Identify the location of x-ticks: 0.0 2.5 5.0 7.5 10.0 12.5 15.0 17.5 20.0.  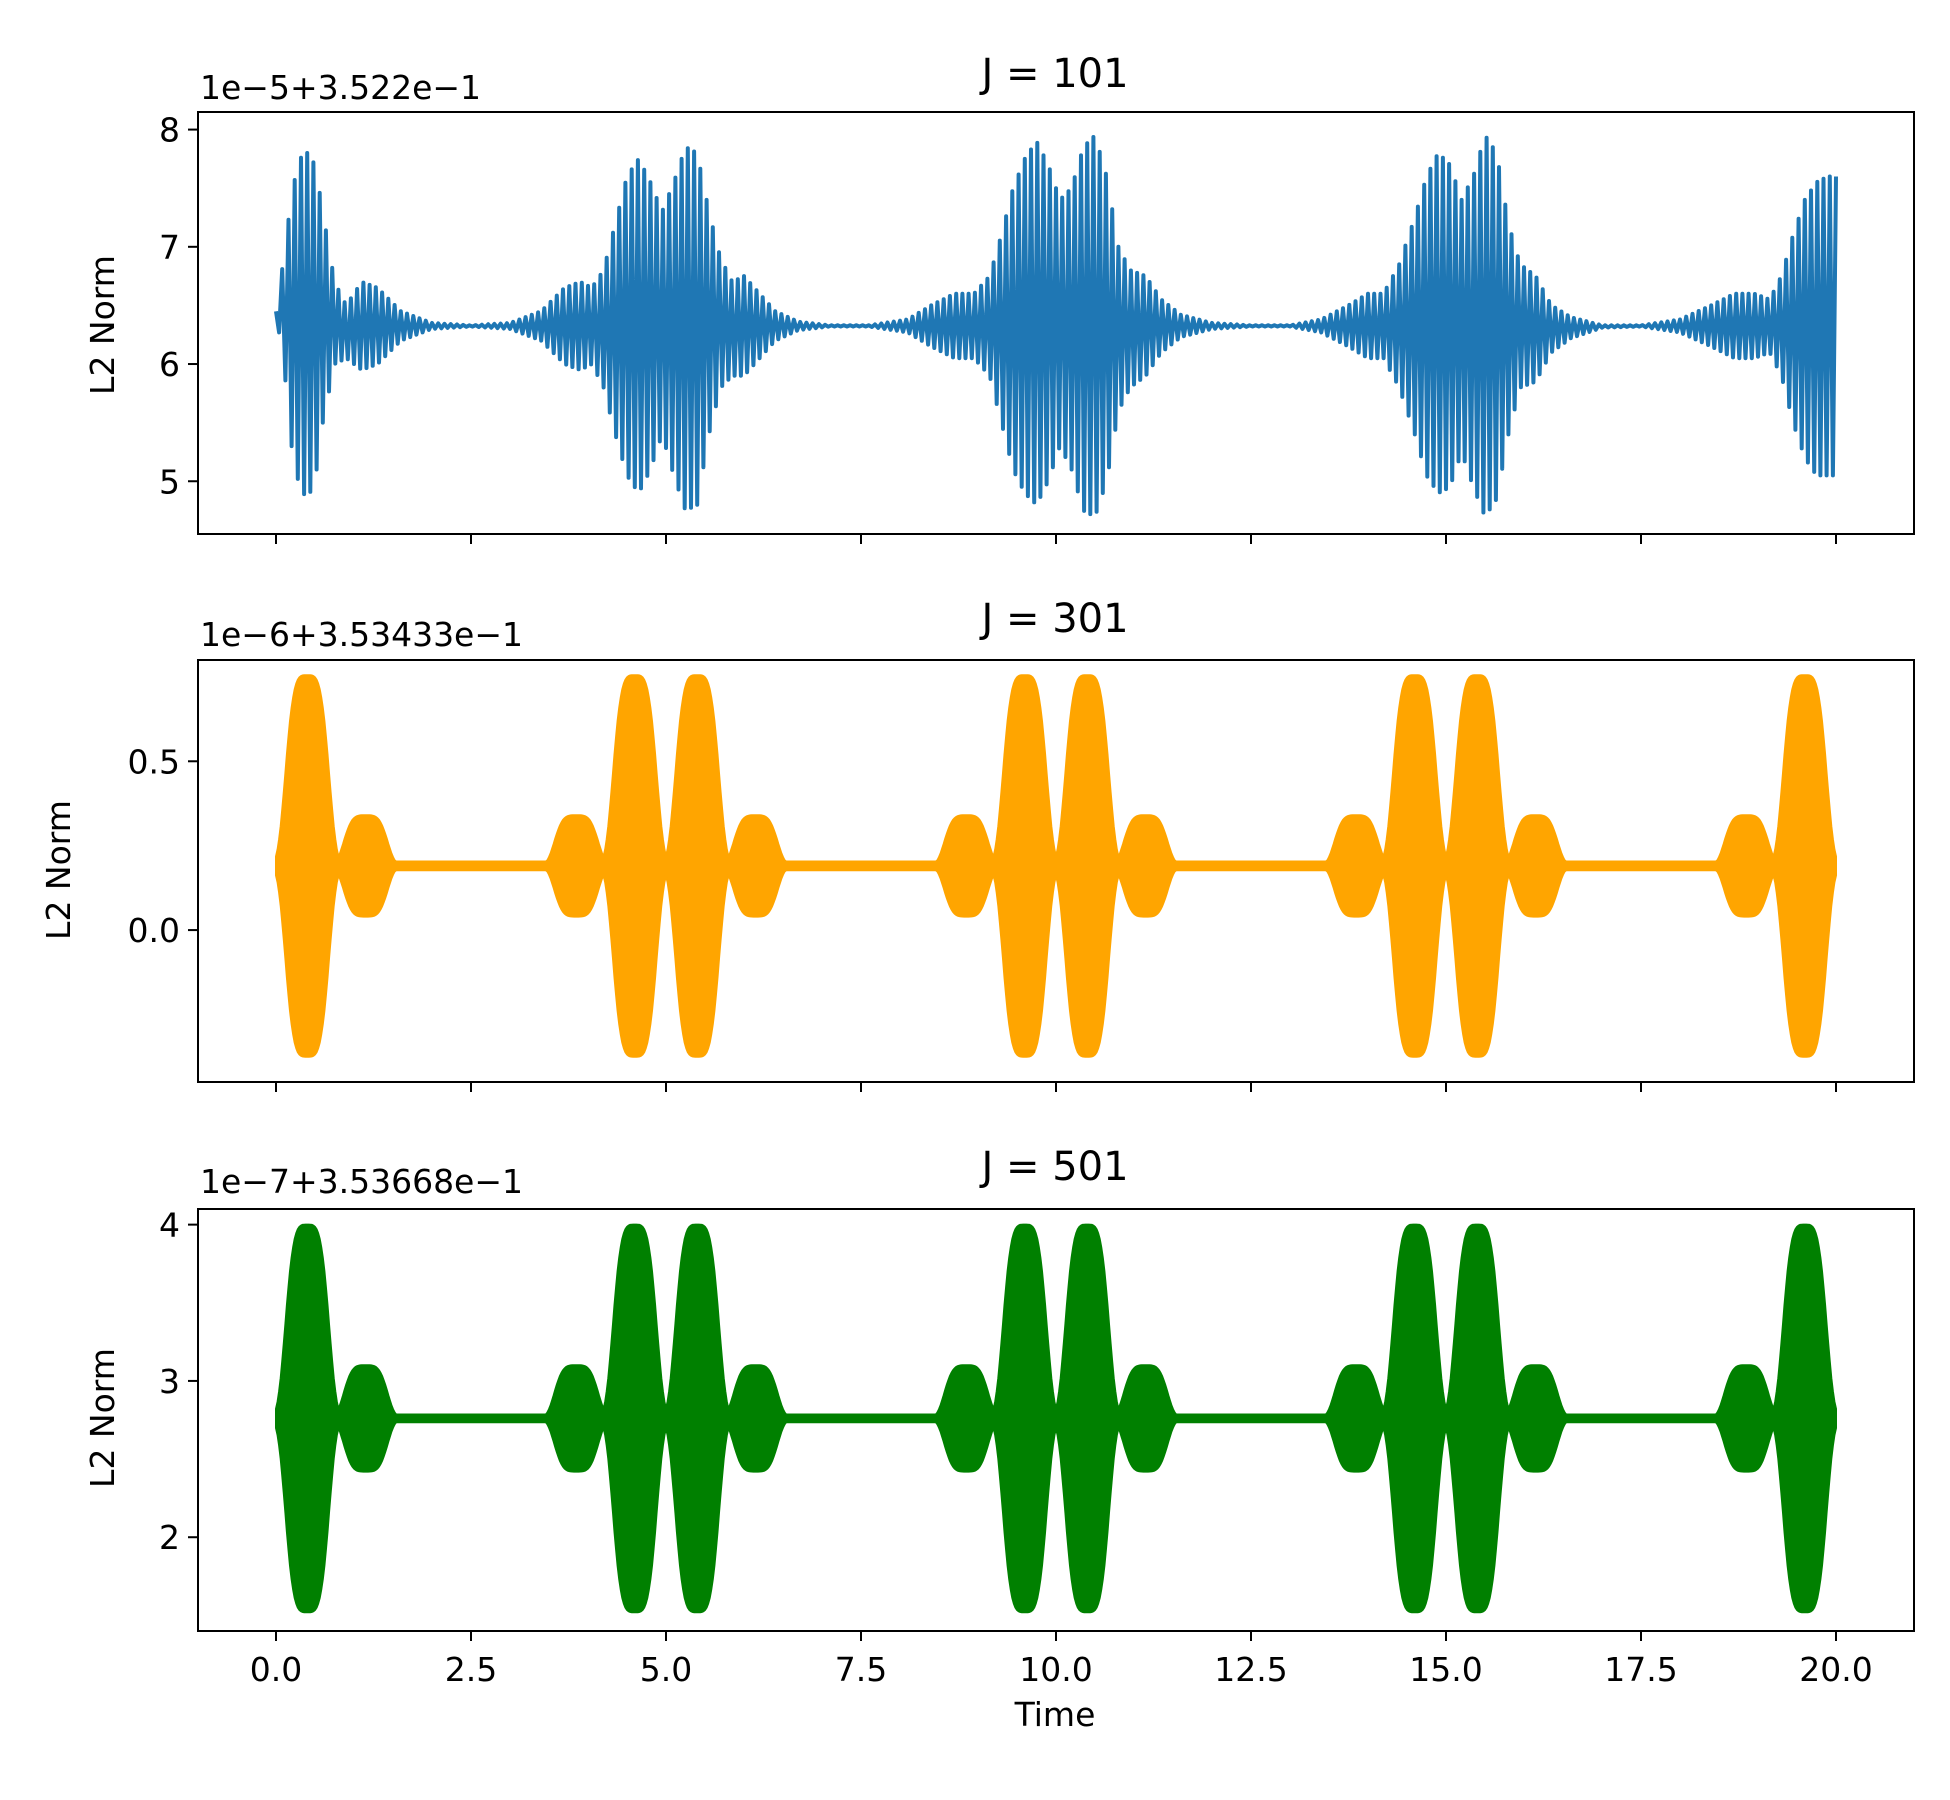
(1061, 1660).